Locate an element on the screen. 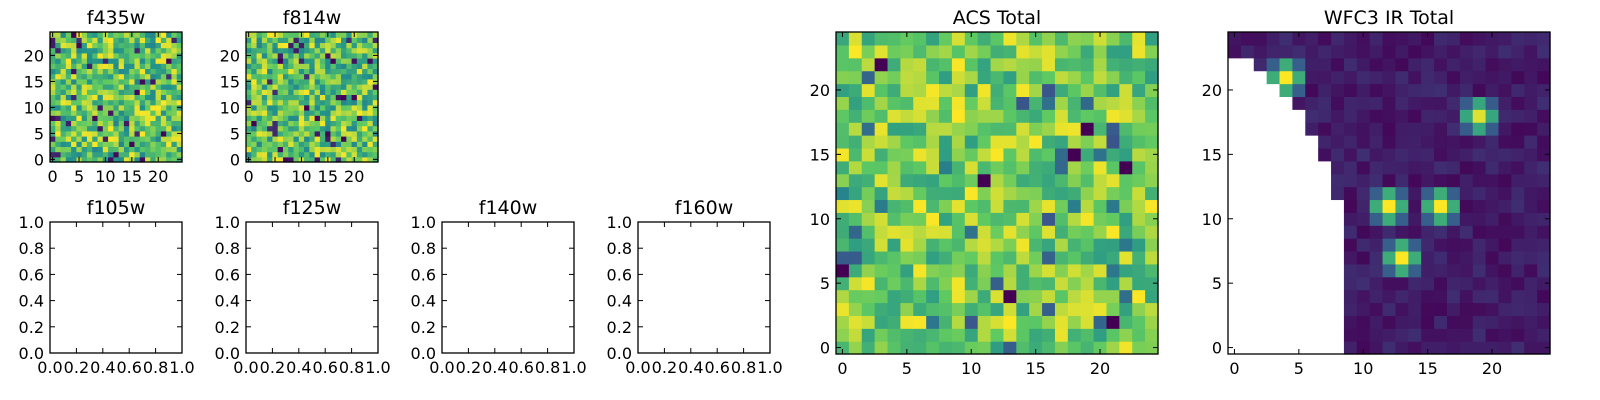 The width and height of the screenshot is (1600, 400). panel-title: f435w is located at coordinates (116, 18).